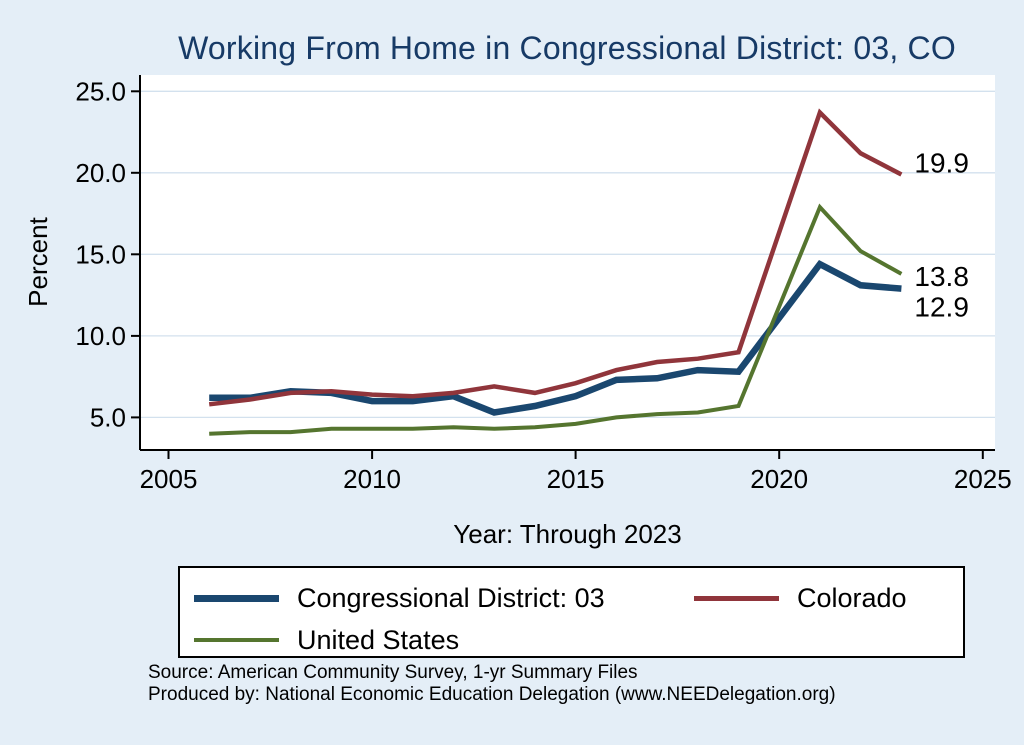 The width and height of the screenshot is (1024, 745). Describe the element at coordinates (576, 479) in the screenshot. I see `x-tick-label: 2015` at that location.